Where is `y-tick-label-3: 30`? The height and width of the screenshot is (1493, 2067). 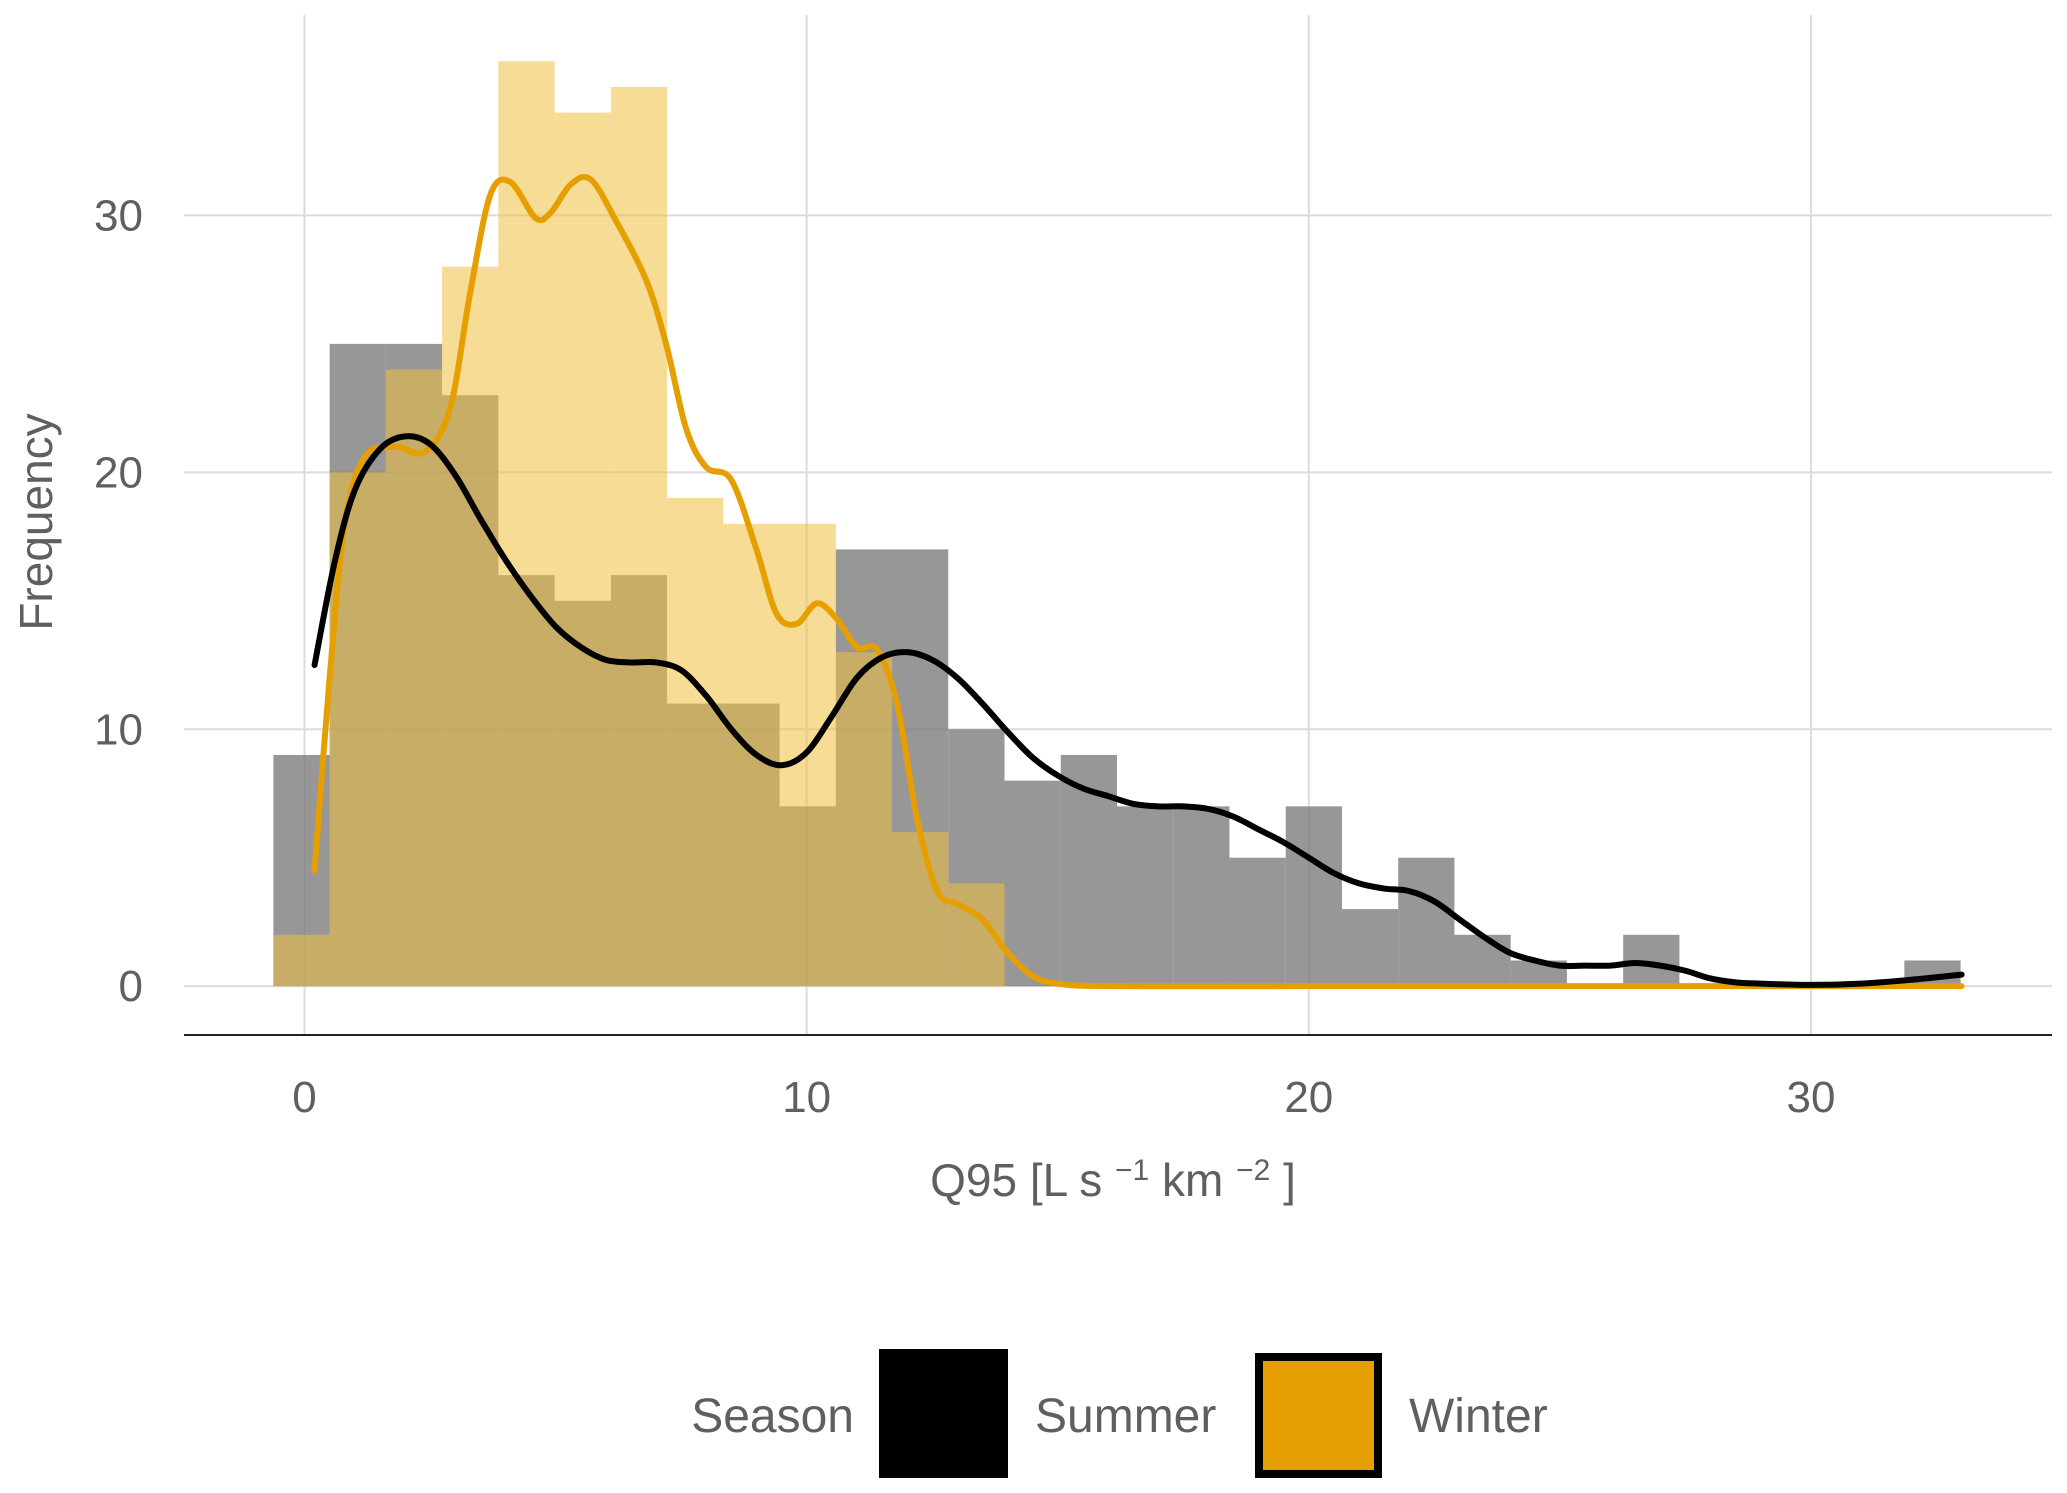 y-tick-label-3: 30 is located at coordinates (118, 215).